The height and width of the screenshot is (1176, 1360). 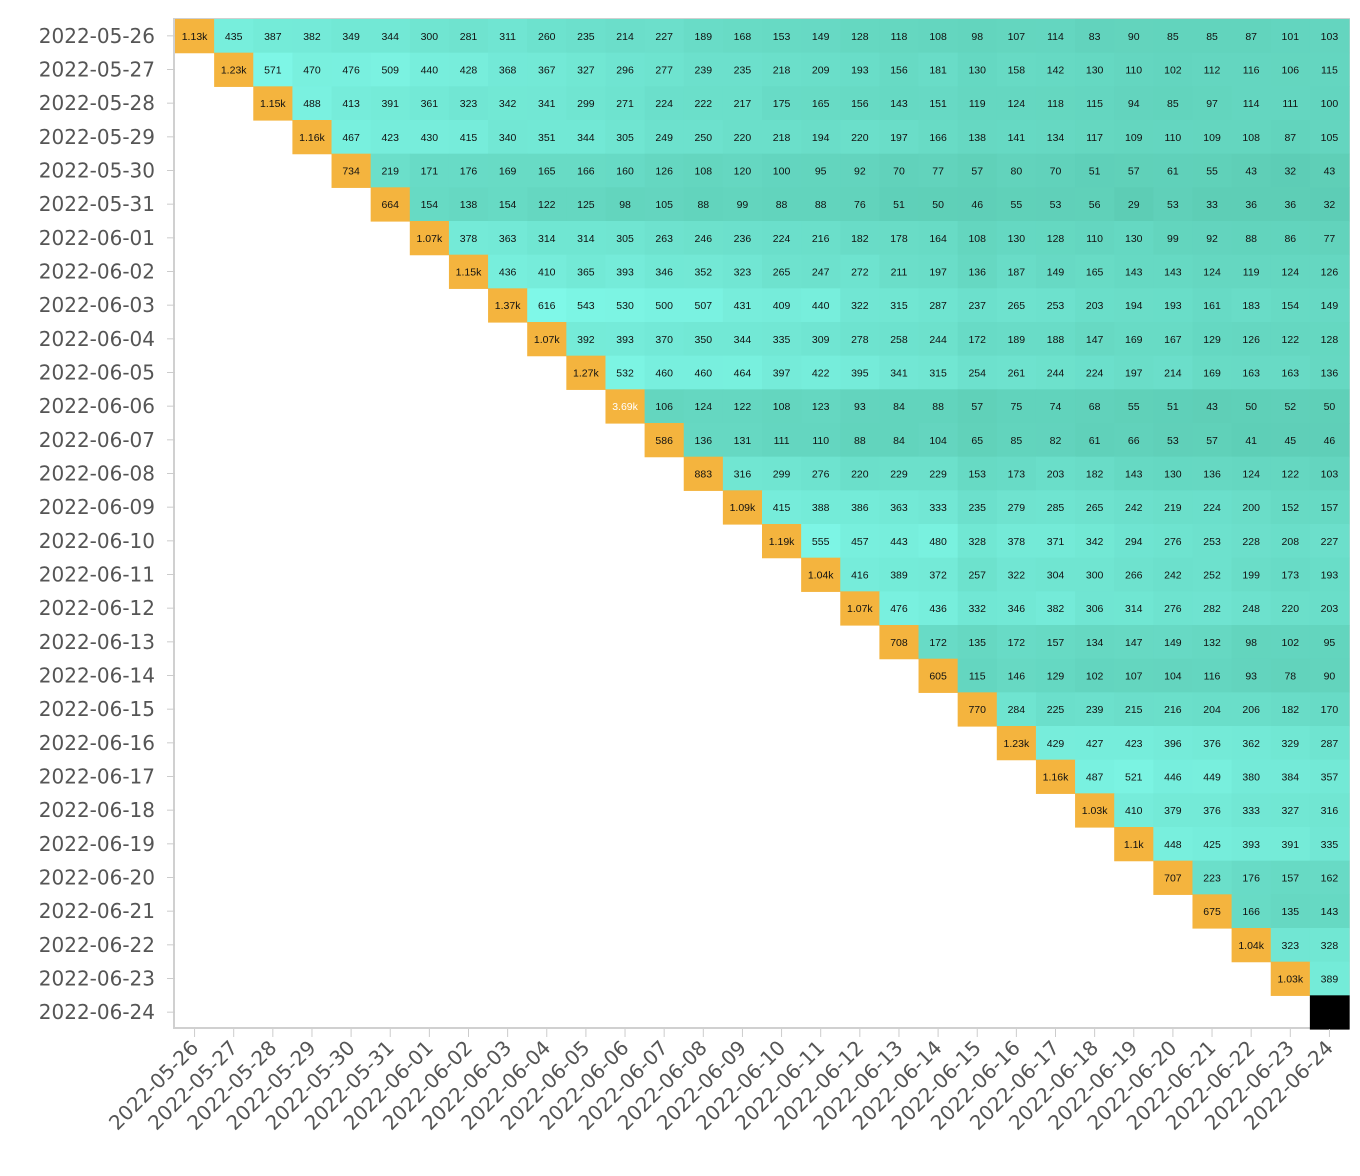 I want to click on cell-value-label: 188, so click(x=1056, y=340).